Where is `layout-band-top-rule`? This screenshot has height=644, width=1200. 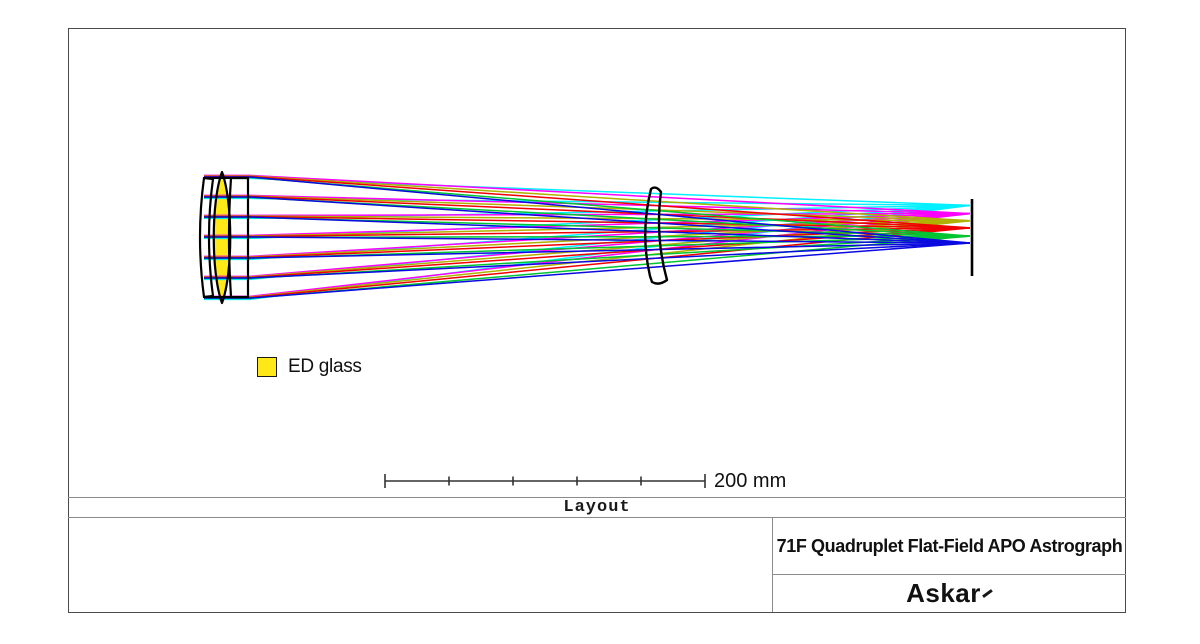
layout-band-top-rule is located at coordinates (597, 498).